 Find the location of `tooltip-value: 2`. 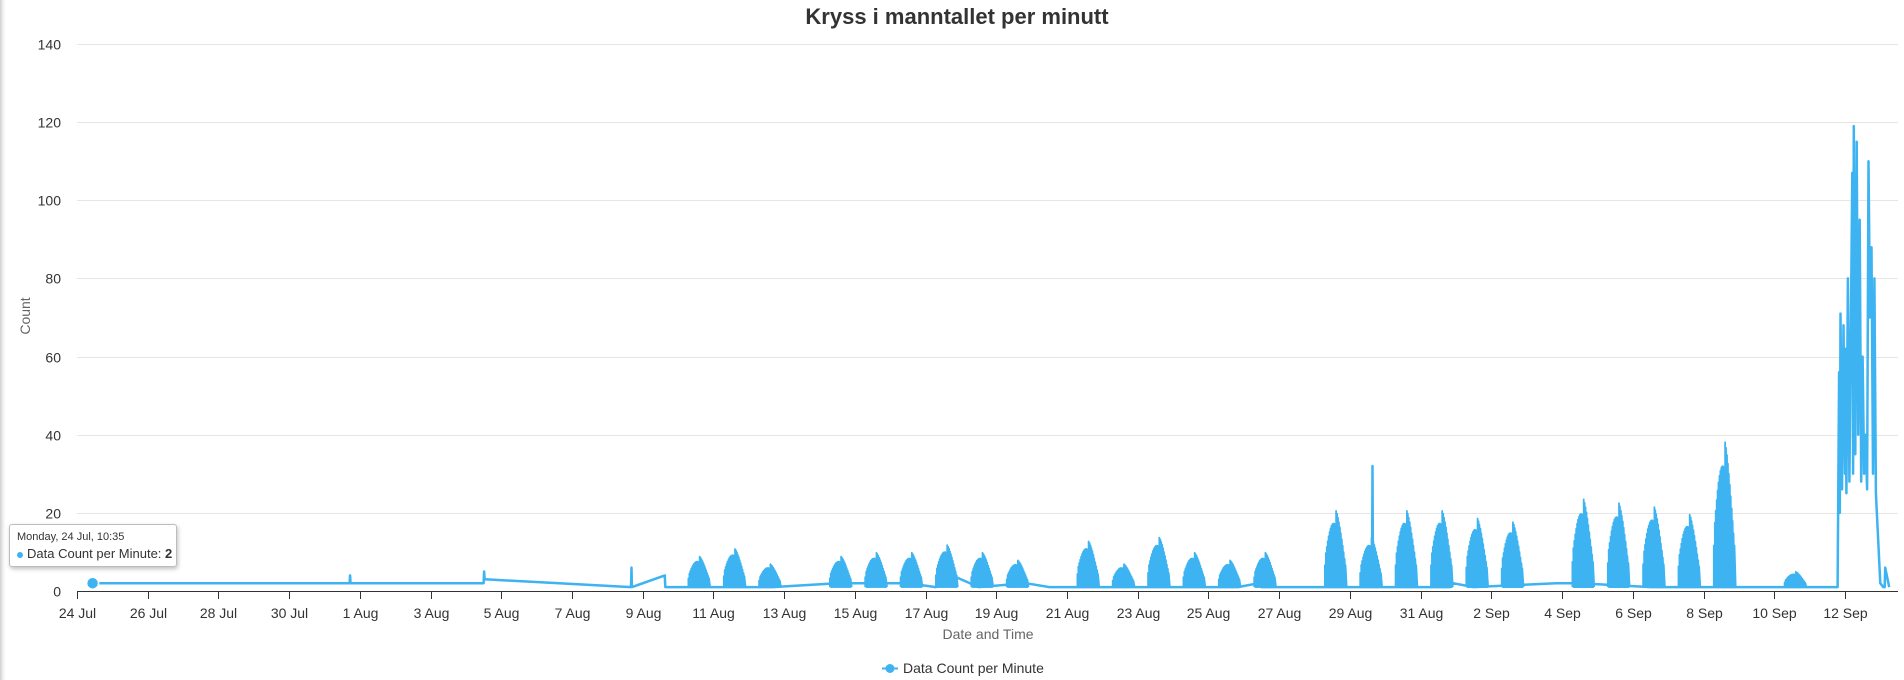

tooltip-value: 2 is located at coordinates (169, 553).